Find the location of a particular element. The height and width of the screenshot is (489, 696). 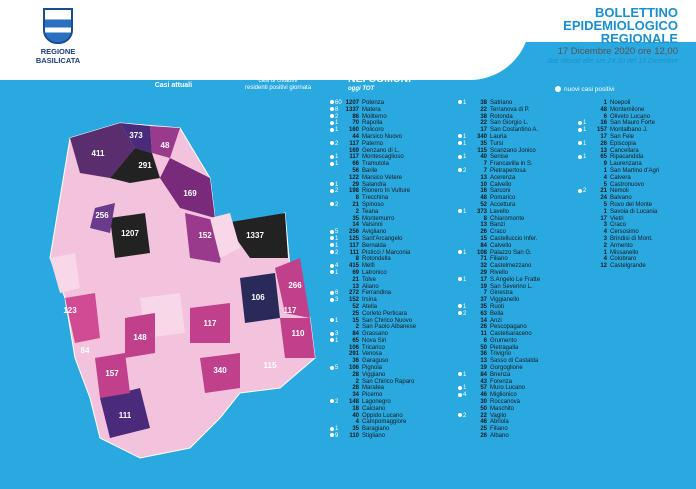

total-cases: 84 is located at coordinates (483, 374).